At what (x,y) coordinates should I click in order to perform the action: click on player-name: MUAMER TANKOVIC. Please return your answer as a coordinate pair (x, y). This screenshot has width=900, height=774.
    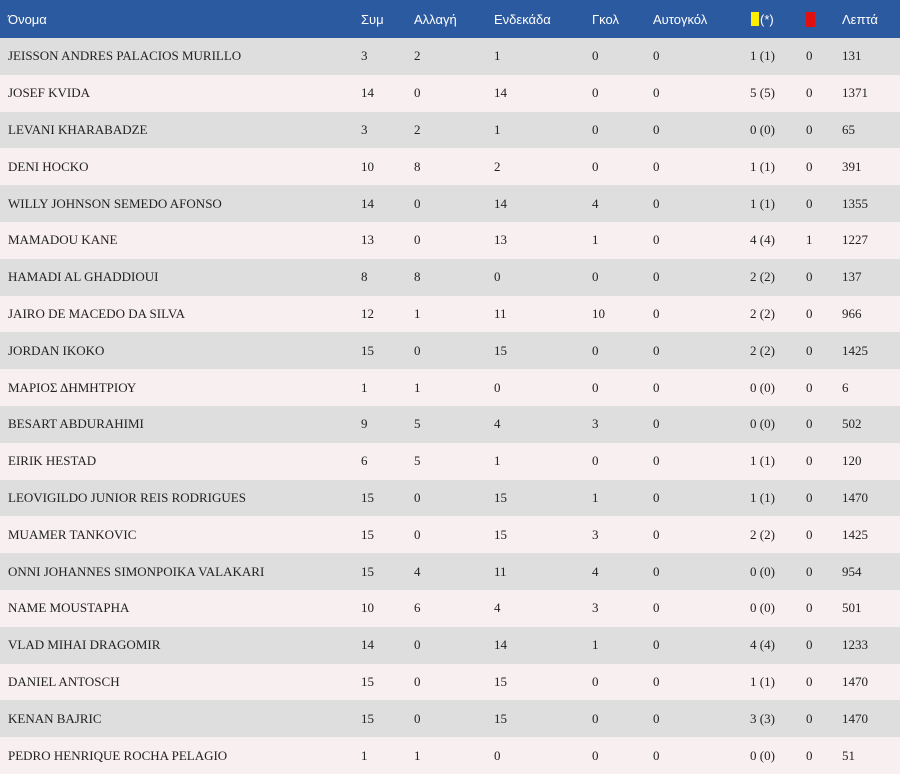
    Looking at the image, I should click on (72, 534).